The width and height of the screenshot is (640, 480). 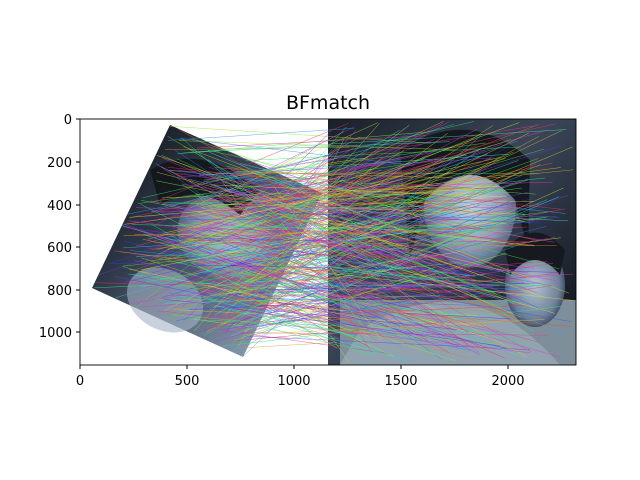 What do you see at coordinates (300, 377) in the screenshot?
I see `x-axis: 0 500 1000 1500 2000` at bounding box center [300, 377].